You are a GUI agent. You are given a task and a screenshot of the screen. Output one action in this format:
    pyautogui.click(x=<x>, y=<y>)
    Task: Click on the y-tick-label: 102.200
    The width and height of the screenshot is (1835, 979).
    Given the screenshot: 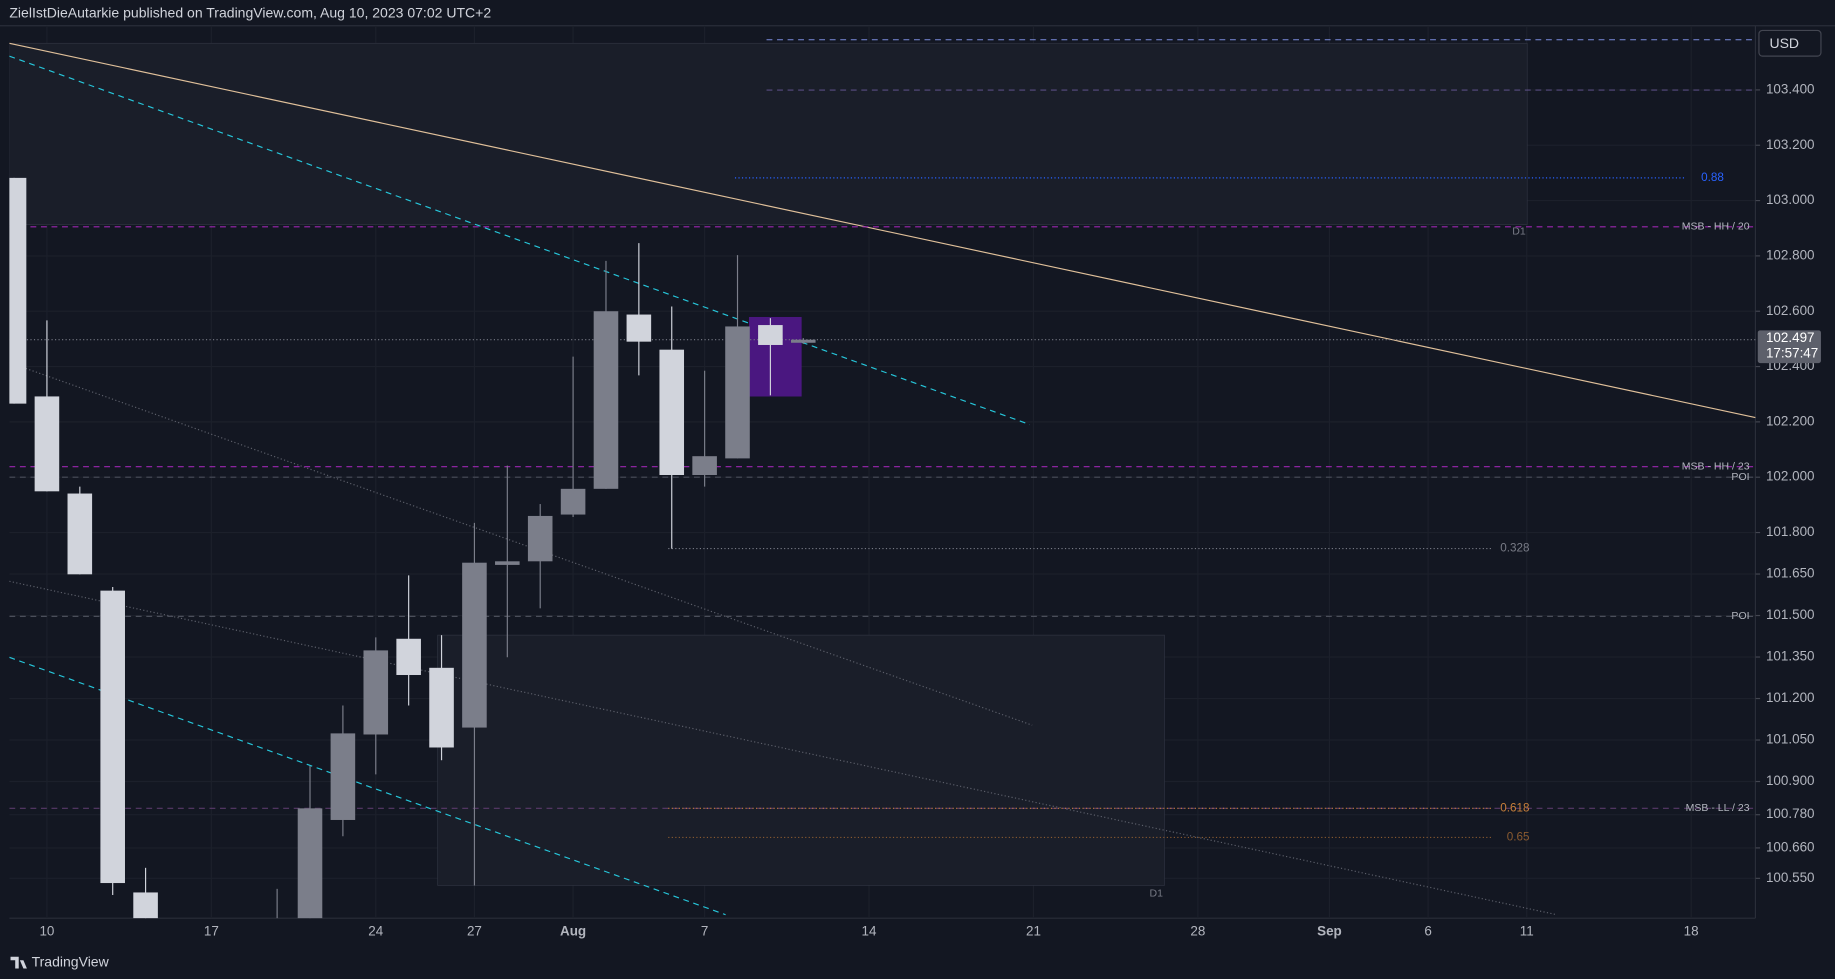 What is the action you would take?
    pyautogui.click(x=1790, y=420)
    